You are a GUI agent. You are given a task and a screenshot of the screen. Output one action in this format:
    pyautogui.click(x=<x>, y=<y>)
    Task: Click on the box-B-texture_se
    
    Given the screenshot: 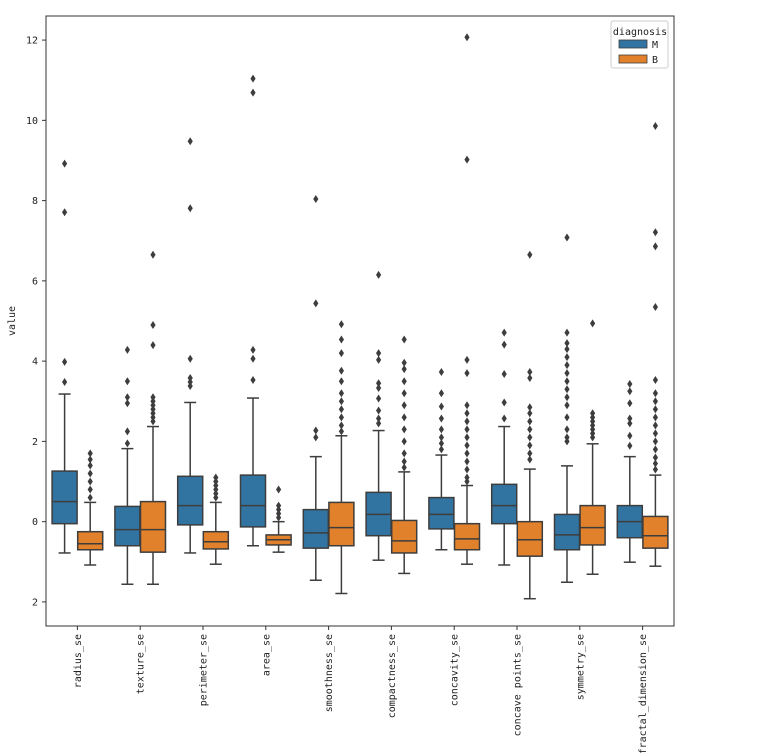 What is the action you would take?
    pyautogui.click(x=153, y=418)
    